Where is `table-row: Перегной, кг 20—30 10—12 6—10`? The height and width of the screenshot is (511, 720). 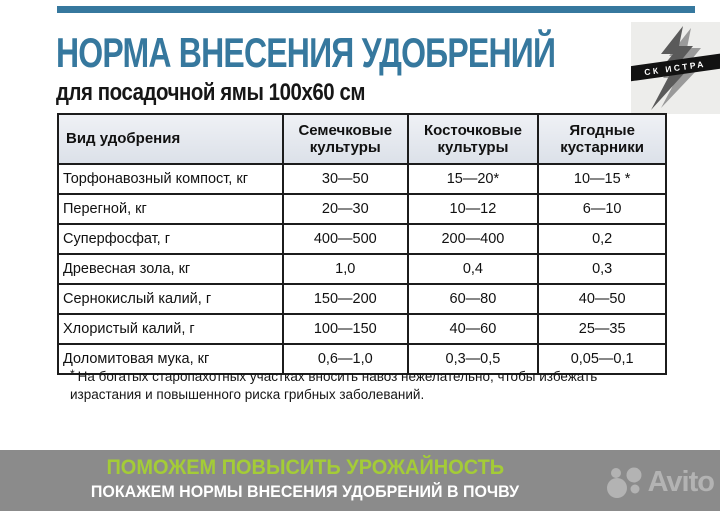 table-row: Перегной, кг 20—30 10—12 6—10 is located at coordinates (362, 209).